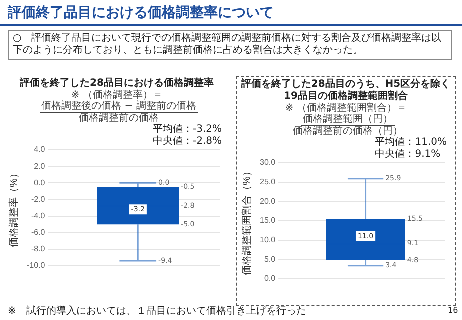 Image resolution: width=462 pixels, height=320 pixels. What do you see at coordinates (268, 240) in the screenshot?
I see `y-tick-label: 10.0` at bounding box center [268, 240].